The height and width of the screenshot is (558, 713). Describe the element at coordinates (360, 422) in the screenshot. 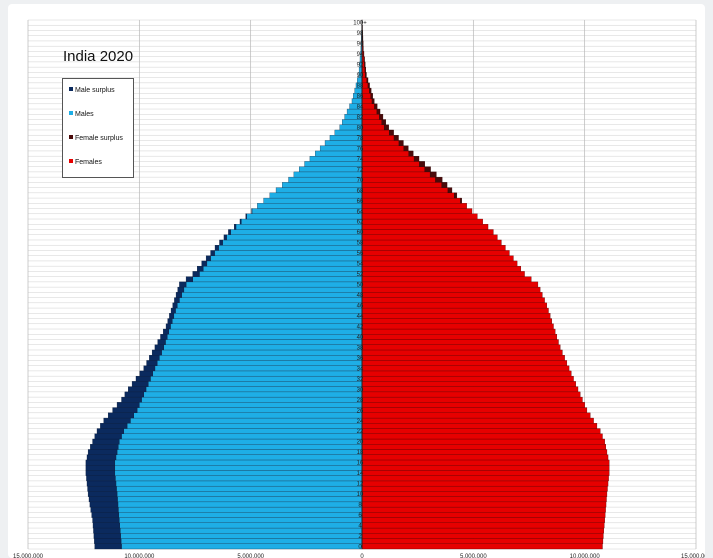

I see `age-tick-label: 24` at that location.